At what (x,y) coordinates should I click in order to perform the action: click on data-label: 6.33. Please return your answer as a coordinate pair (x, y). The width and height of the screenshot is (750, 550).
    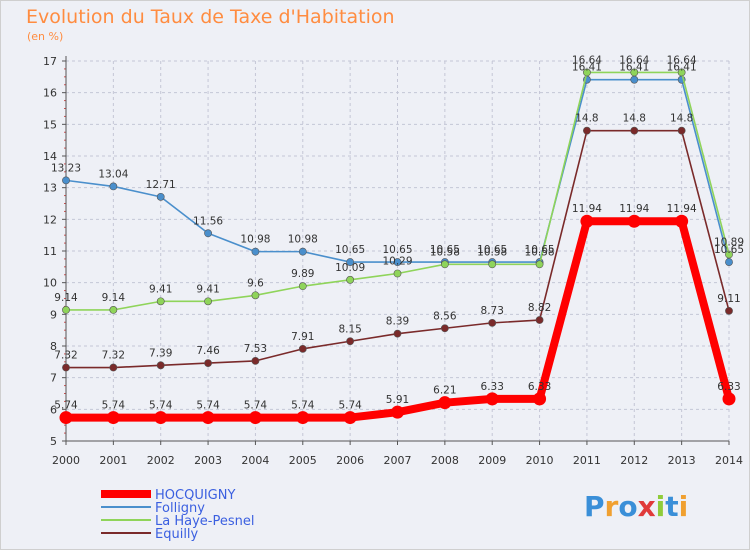
    Looking at the image, I should click on (492, 387).